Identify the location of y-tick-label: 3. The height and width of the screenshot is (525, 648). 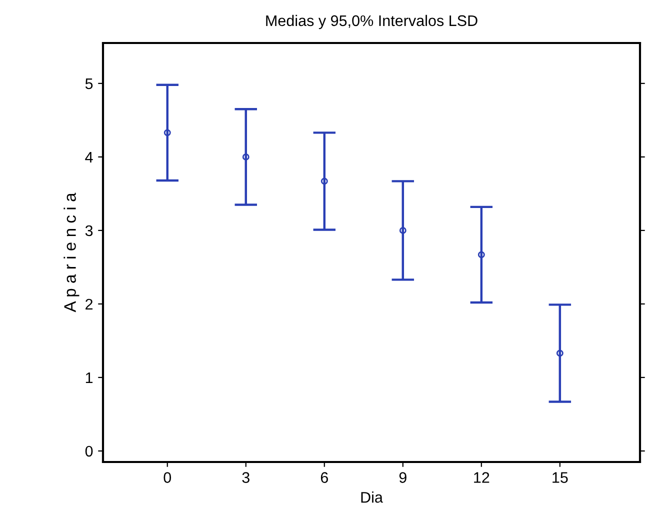
(89, 230).